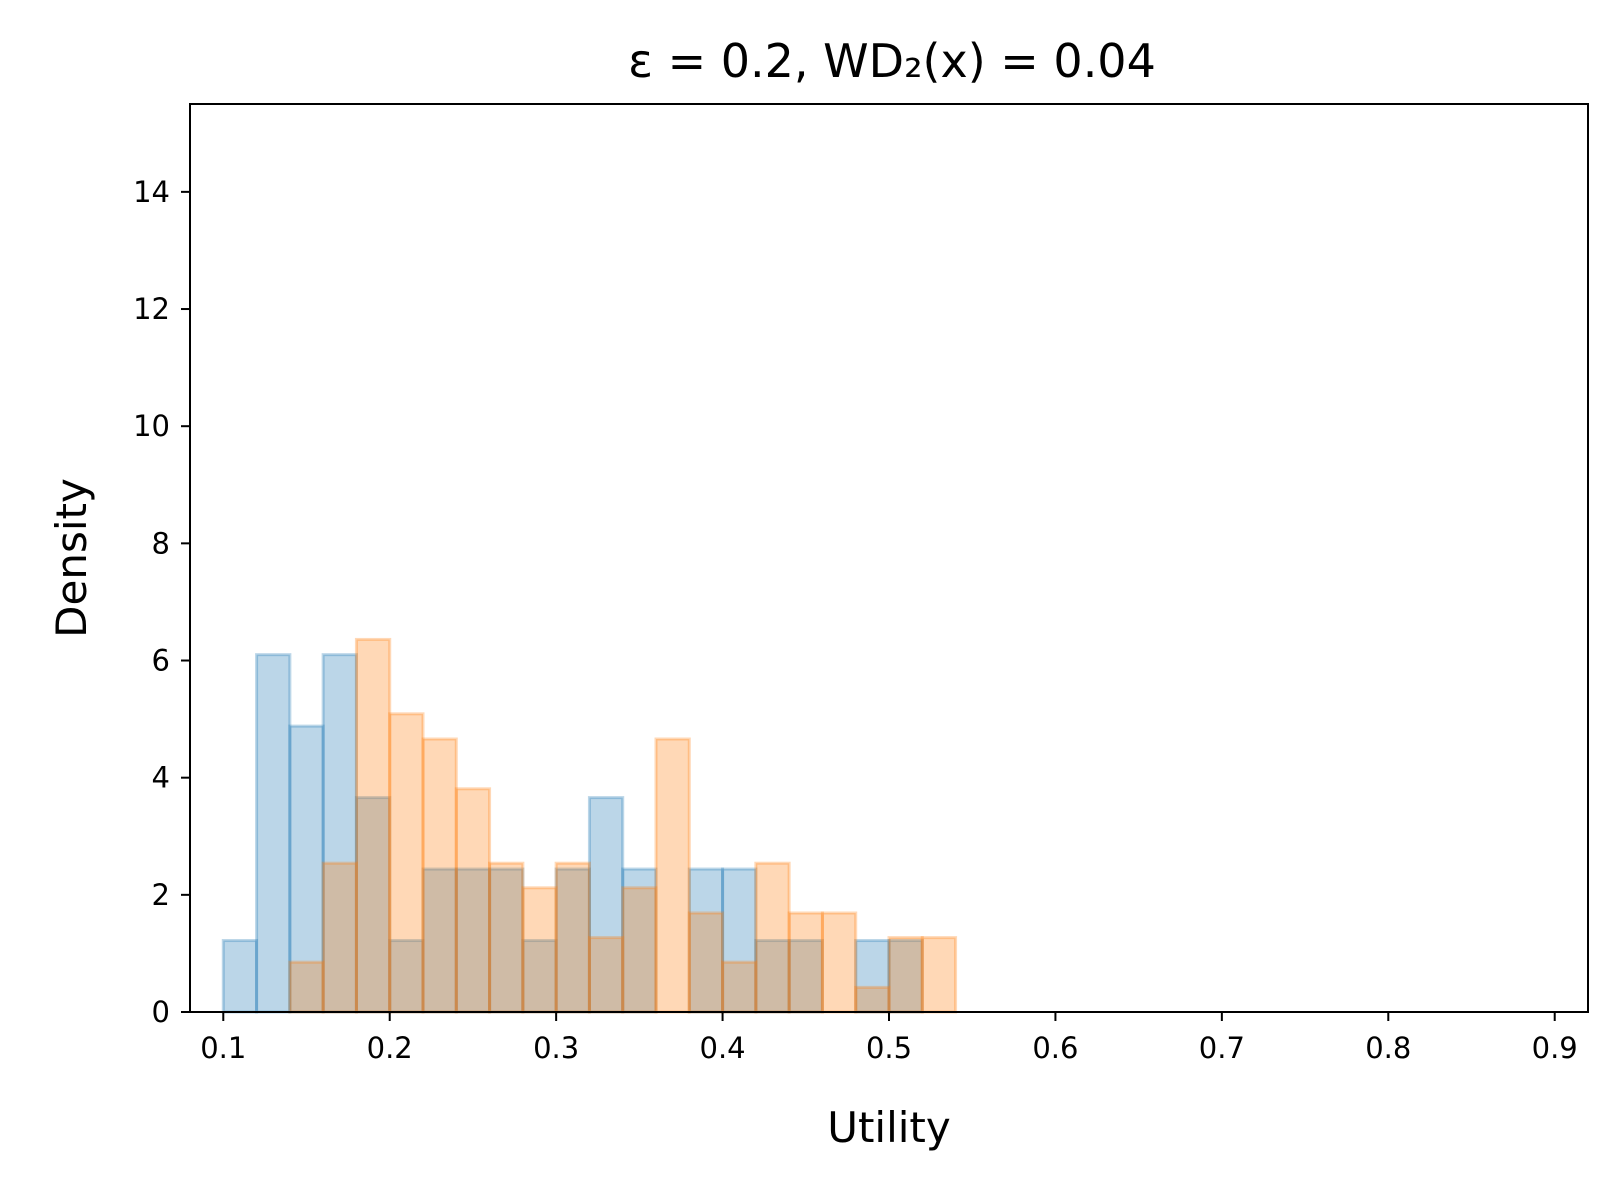  I want to click on x-tick-label: 0.4, so click(723, 1048).